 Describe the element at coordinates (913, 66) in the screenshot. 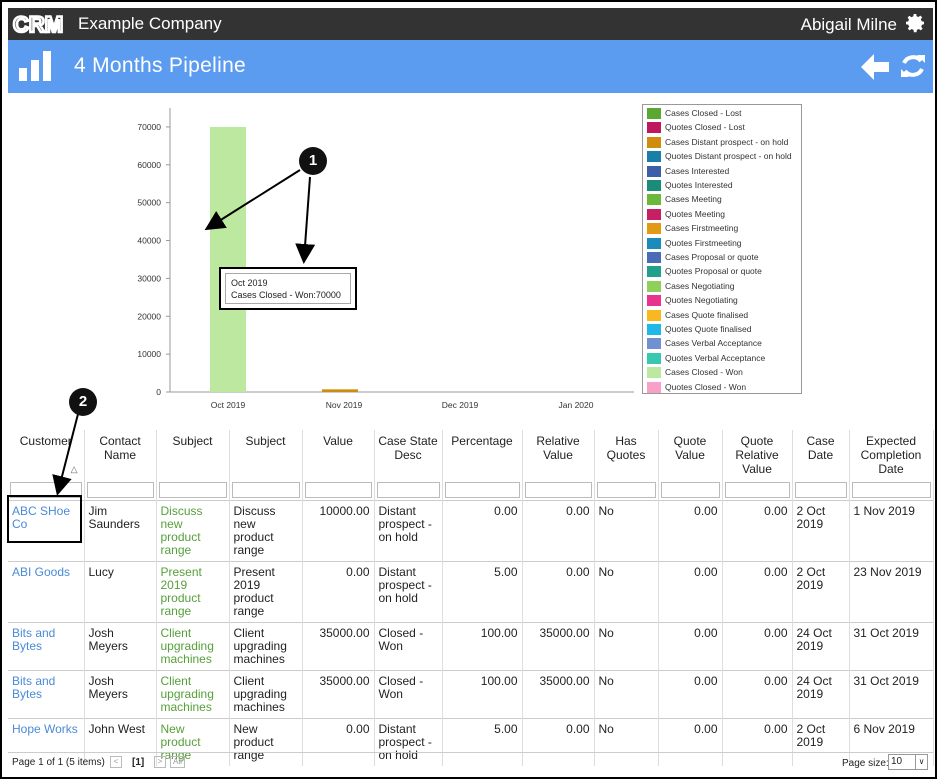

I see `refresh-icon` at that location.